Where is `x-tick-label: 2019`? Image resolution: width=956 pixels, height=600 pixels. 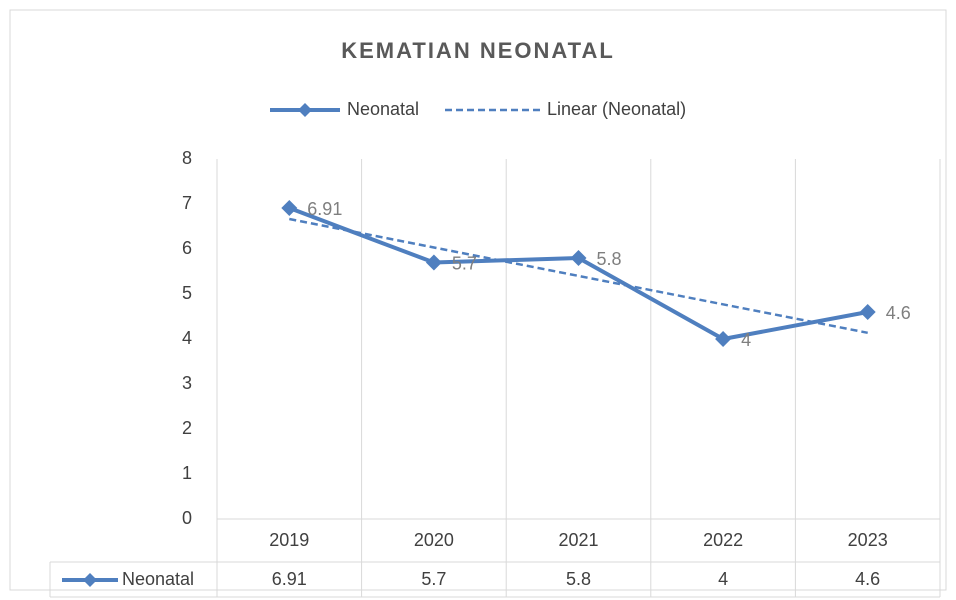
x-tick-label: 2019 is located at coordinates (289, 540).